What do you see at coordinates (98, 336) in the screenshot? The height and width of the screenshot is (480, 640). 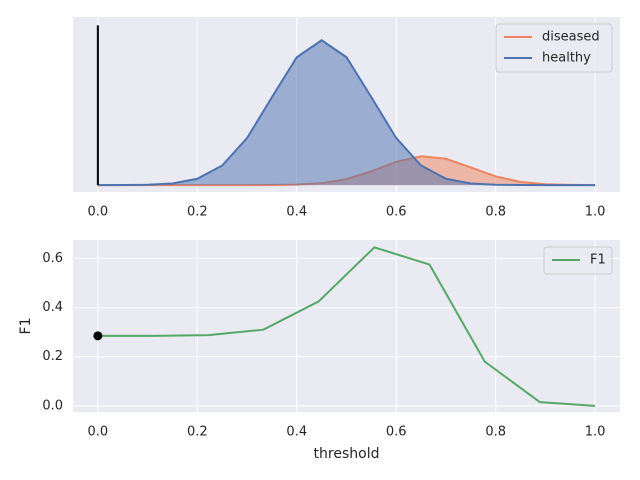 I see `threshold-point` at bounding box center [98, 336].